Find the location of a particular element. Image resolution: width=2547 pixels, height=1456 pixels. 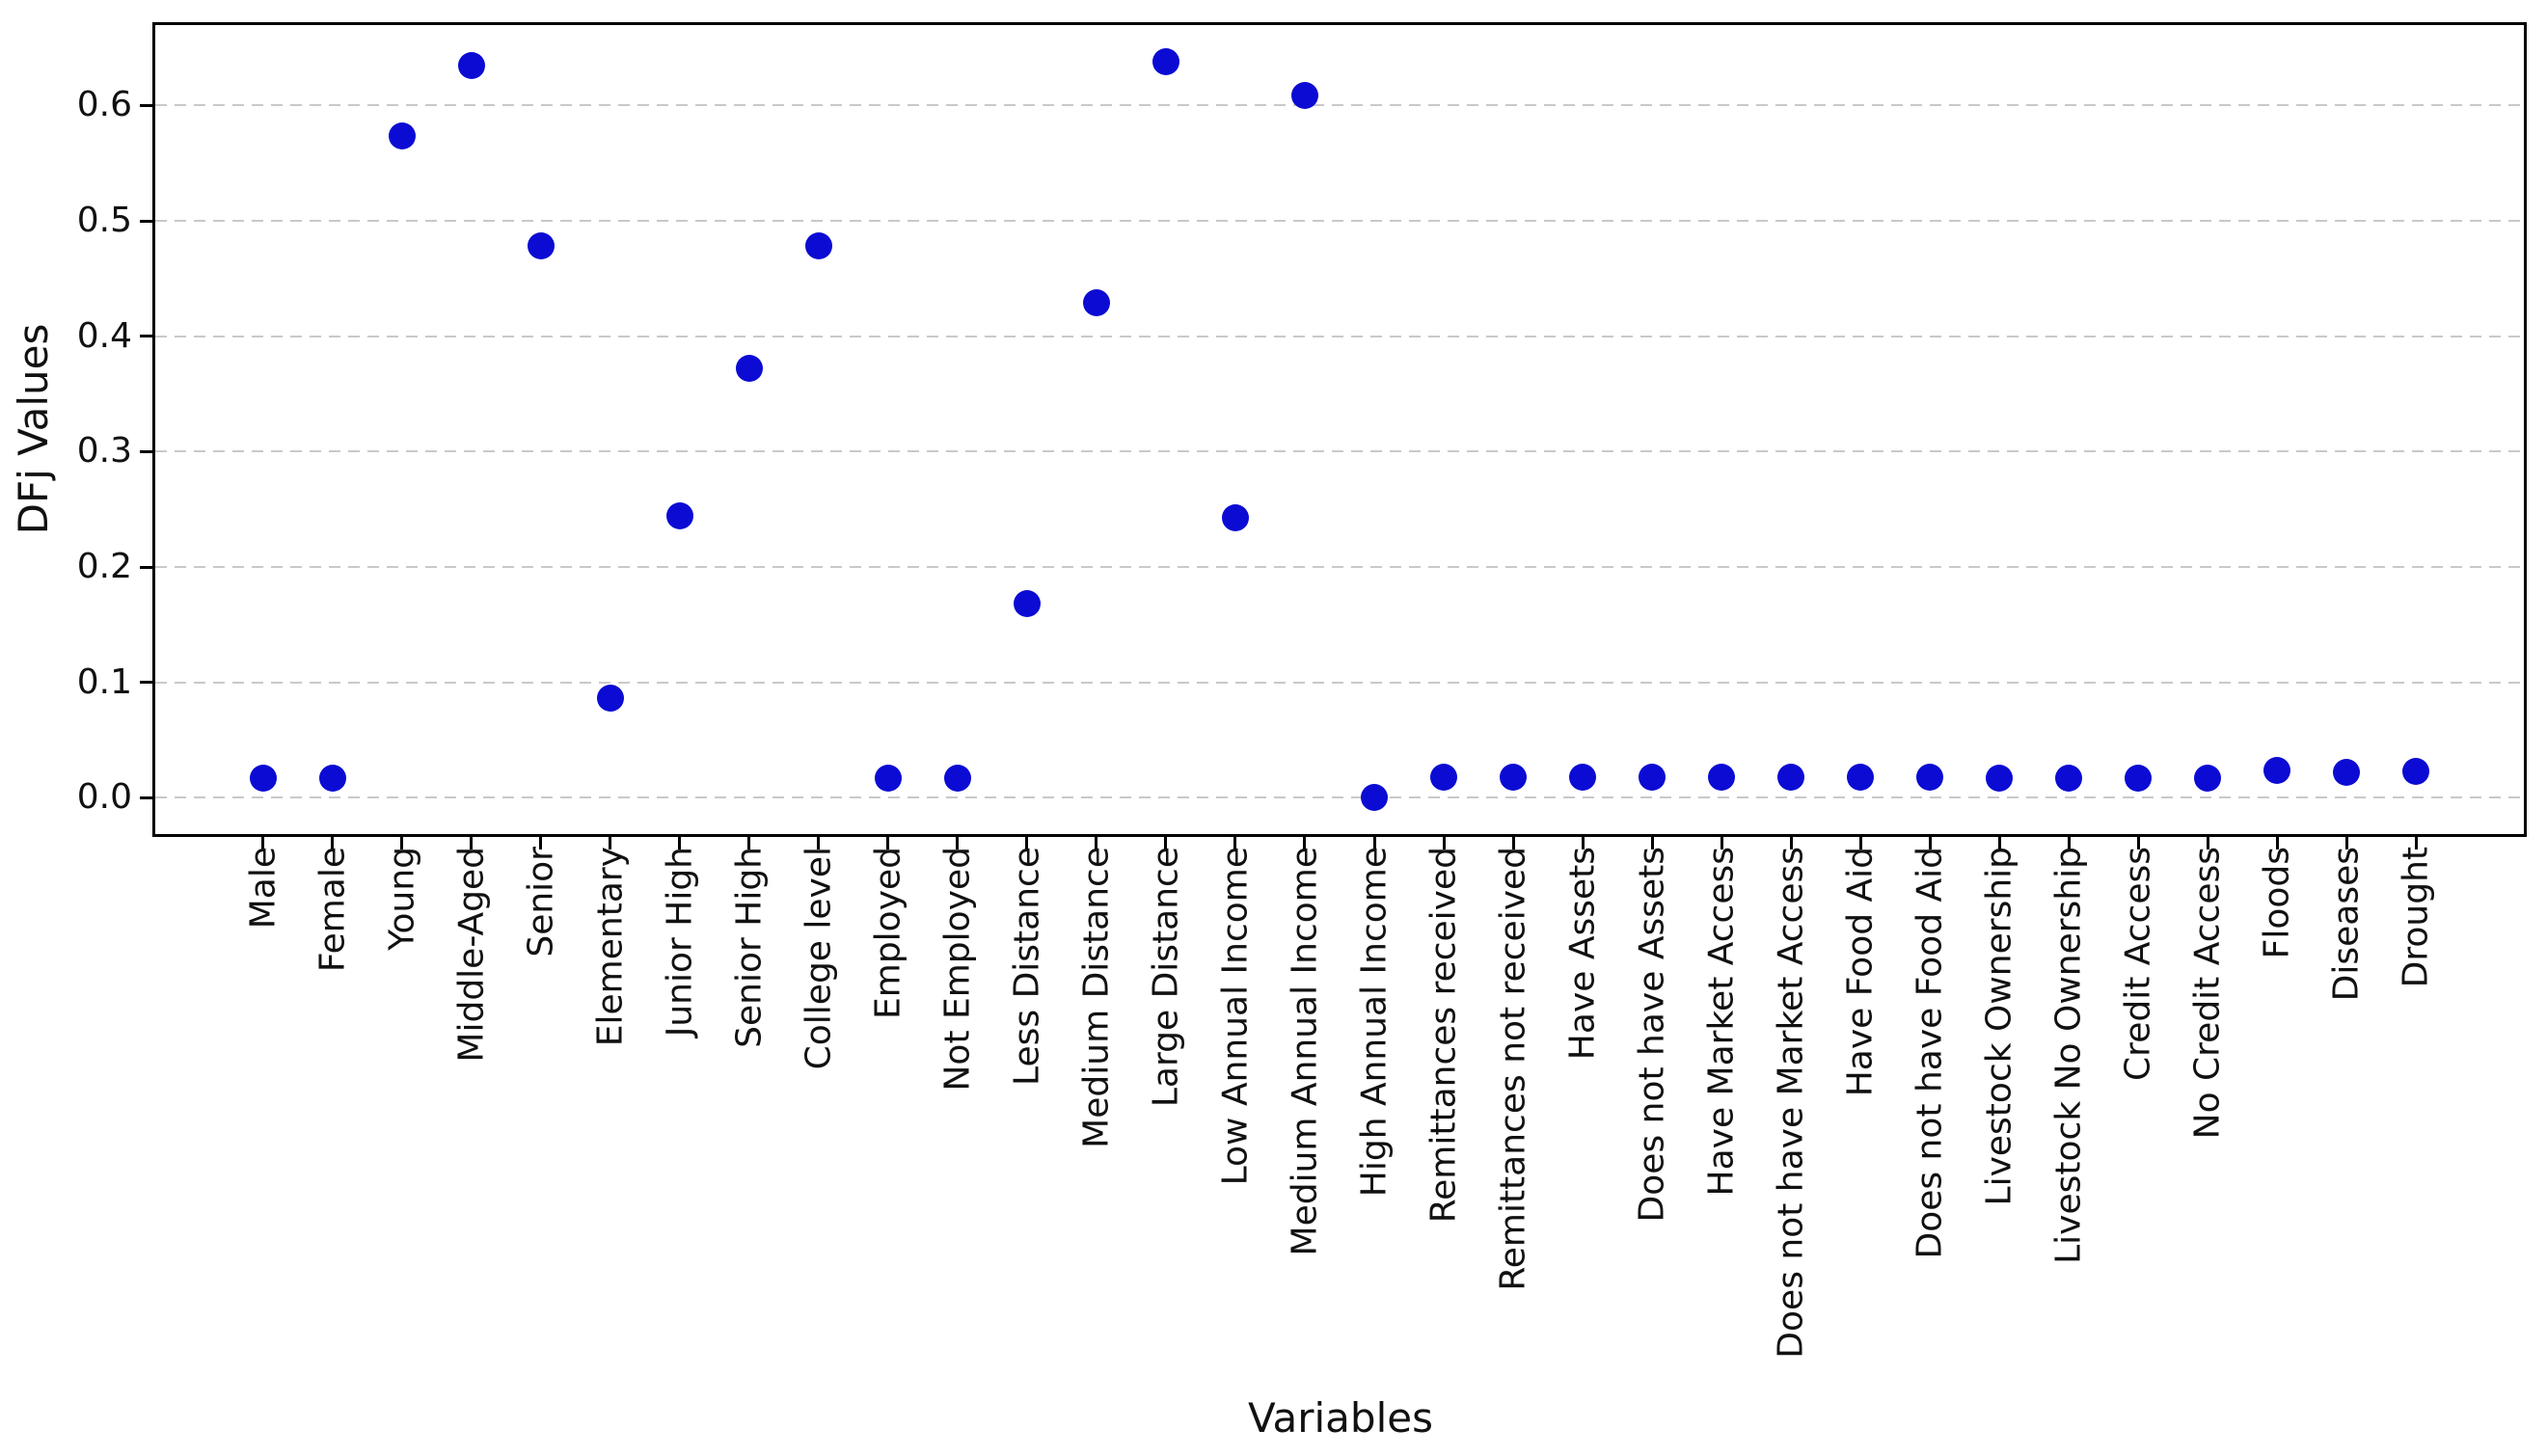

x-tick-label: Does not have Assets is located at coordinates (1652, 1035).